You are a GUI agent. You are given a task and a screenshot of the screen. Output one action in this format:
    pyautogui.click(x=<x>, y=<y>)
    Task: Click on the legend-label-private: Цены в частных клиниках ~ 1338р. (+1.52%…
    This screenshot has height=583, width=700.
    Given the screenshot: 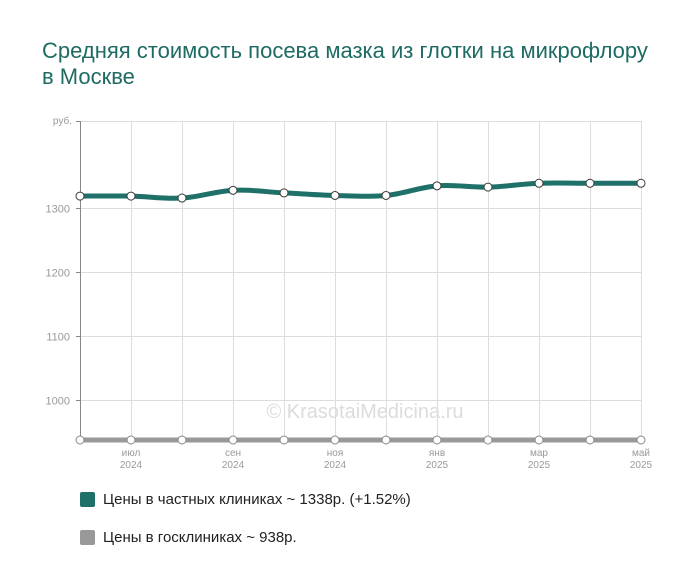 What is the action you would take?
    pyautogui.click(x=257, y=499)
    